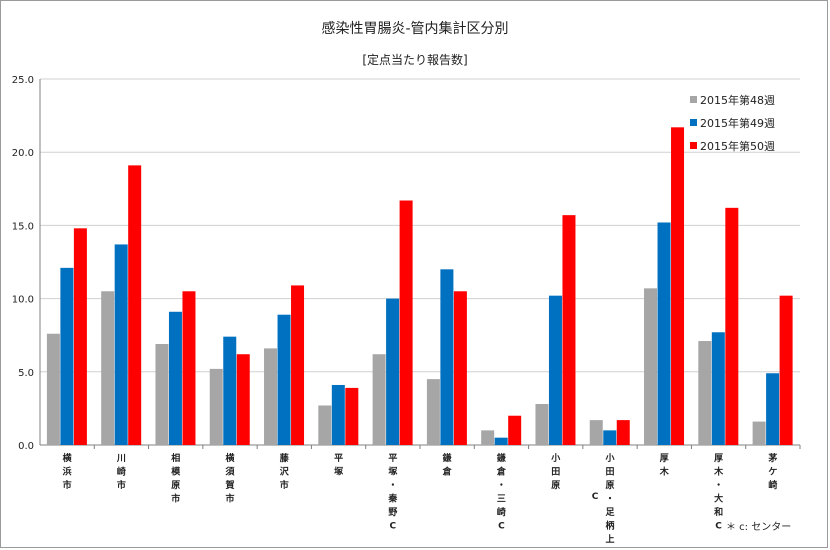  Describe the element at coordinates (229, 472) in the screenshot. I see `x-tick-label: 須` at that location.